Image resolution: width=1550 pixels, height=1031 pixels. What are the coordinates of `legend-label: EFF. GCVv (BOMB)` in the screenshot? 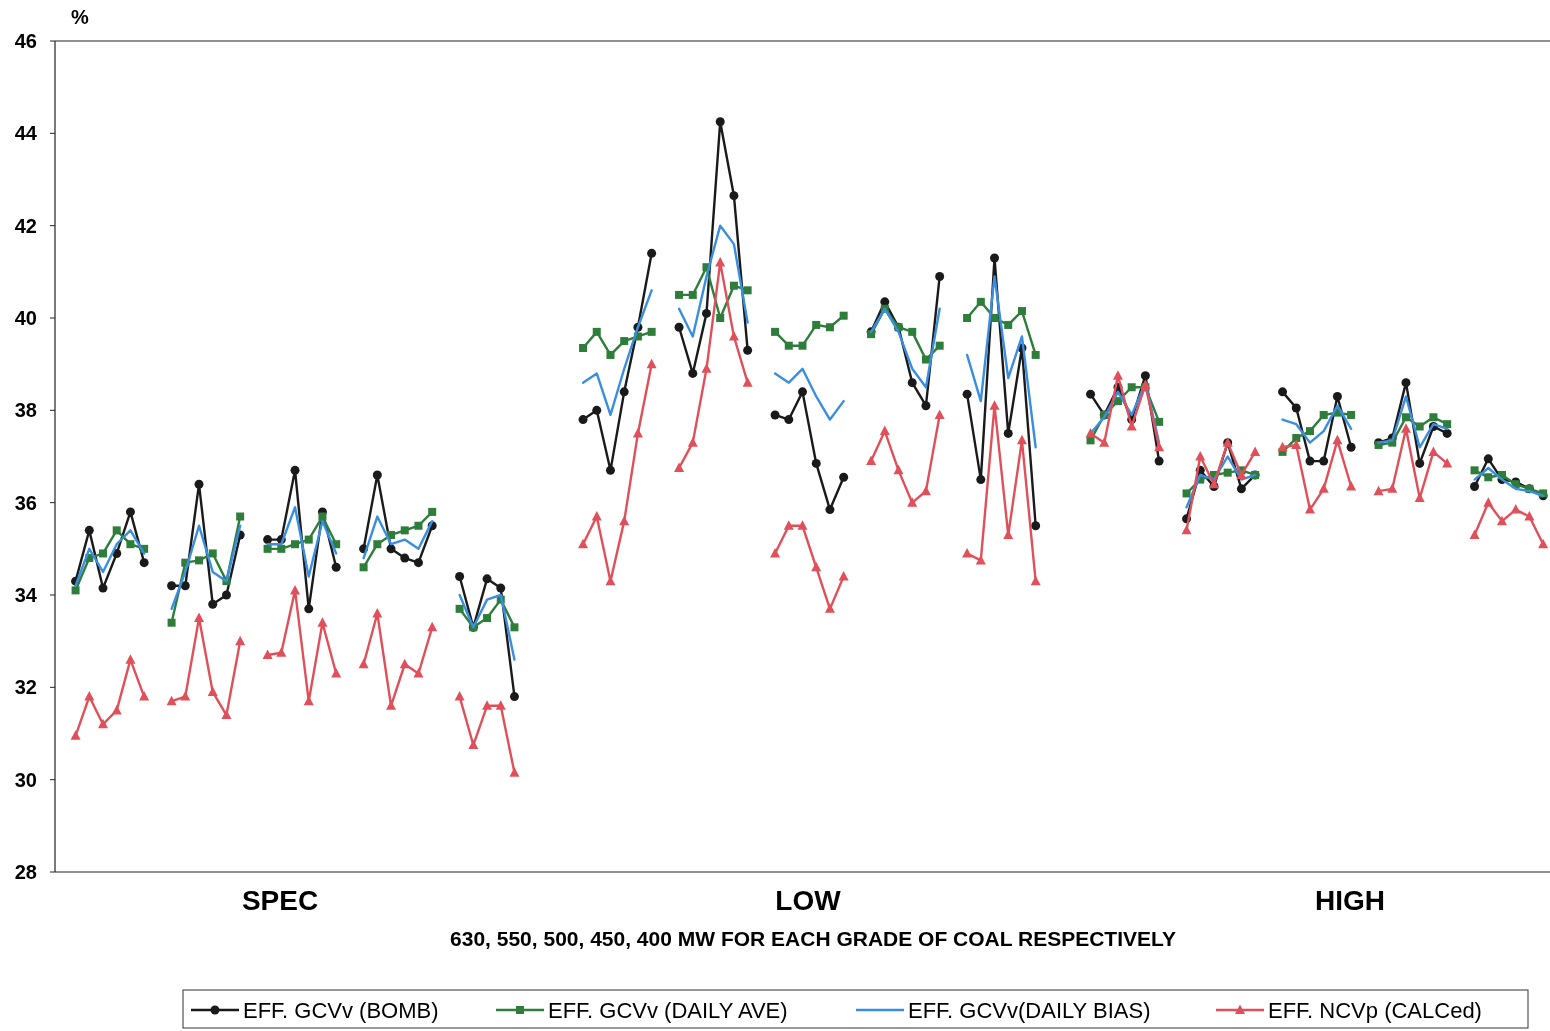 It's located at (341, 1010).